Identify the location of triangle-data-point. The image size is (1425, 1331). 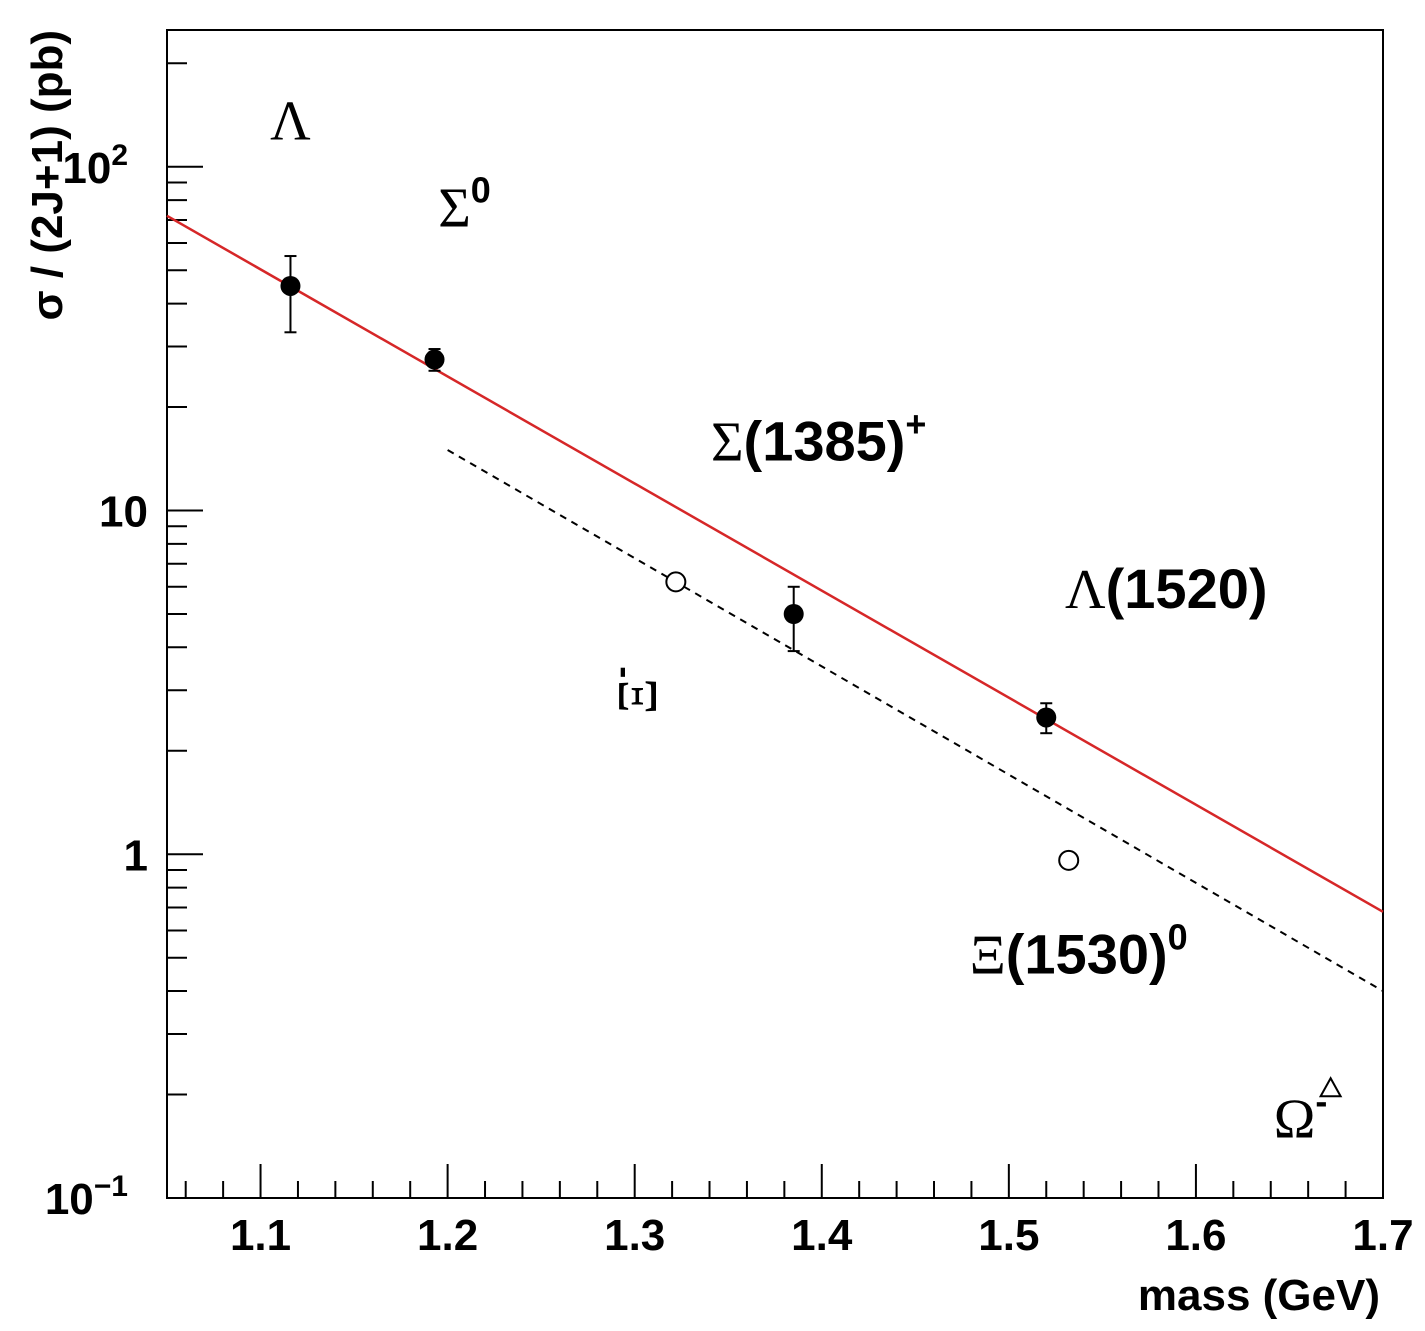
(1330, 1087).